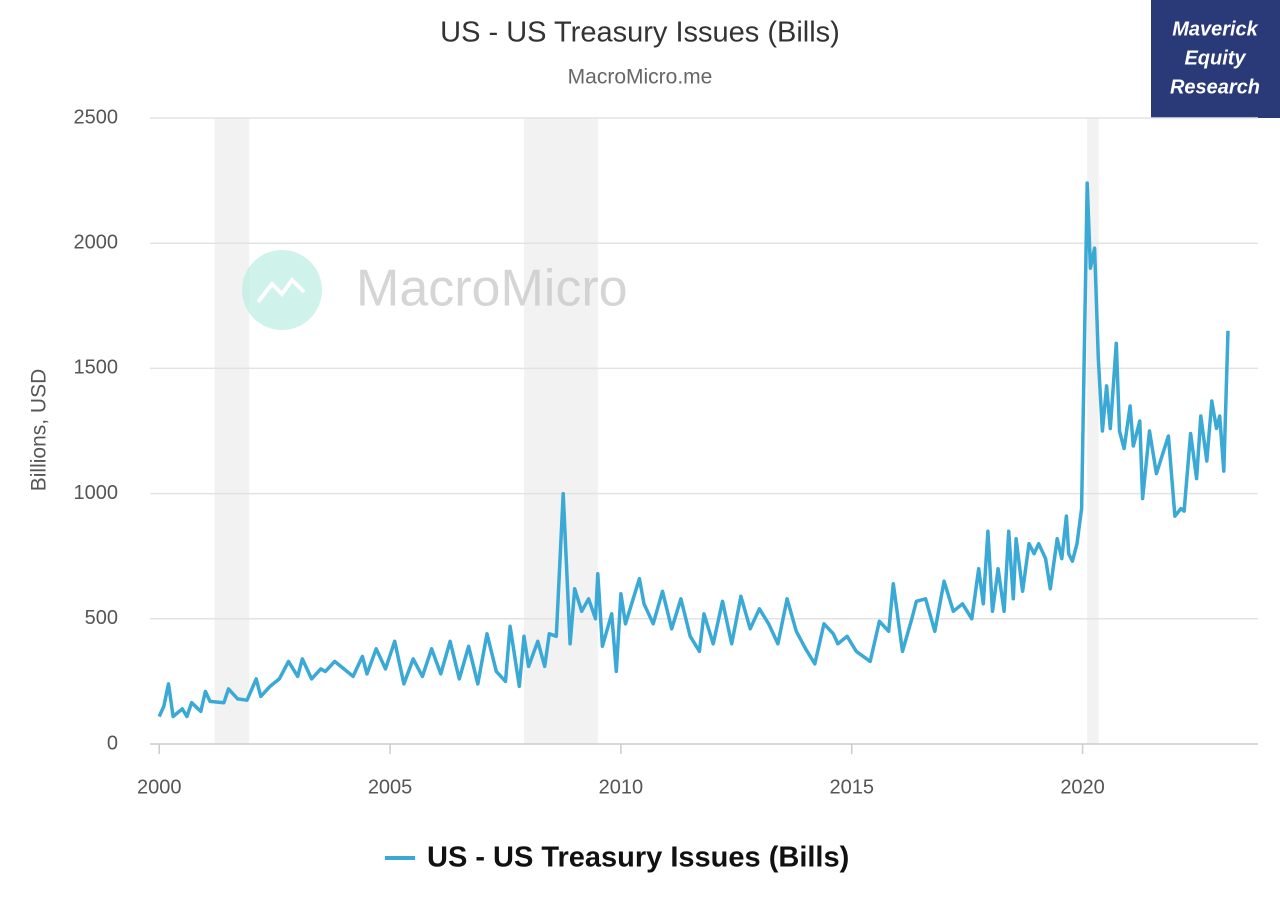 This screenshot has height=920, width=1280. Describe the element at coordinates (492, 289) in the screenshot. I see `watermark-text: MacroMicro` at that location.